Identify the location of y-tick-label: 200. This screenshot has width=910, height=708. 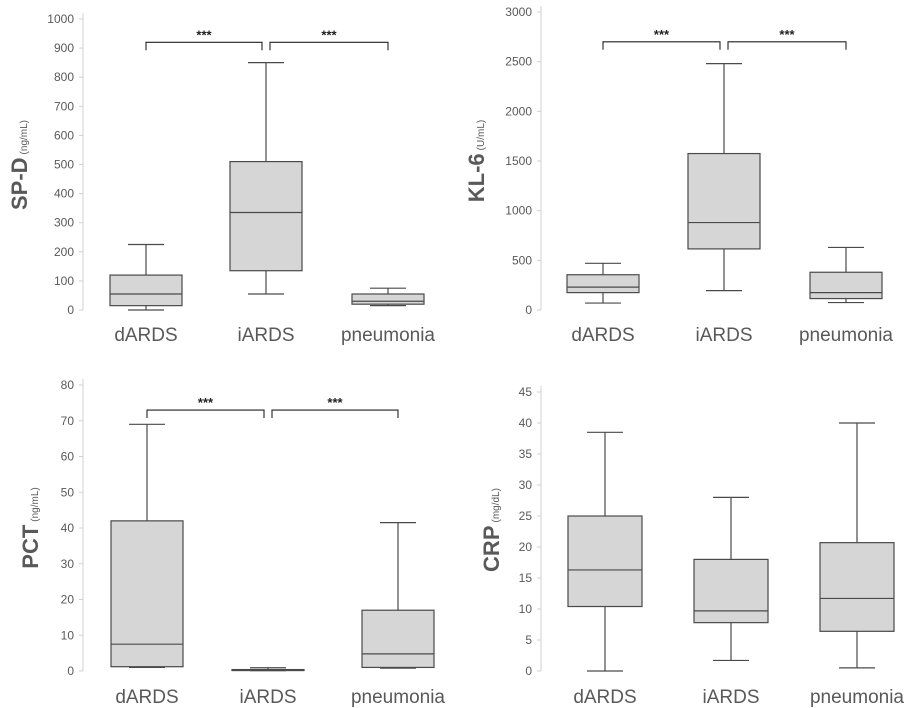
(64, 252).